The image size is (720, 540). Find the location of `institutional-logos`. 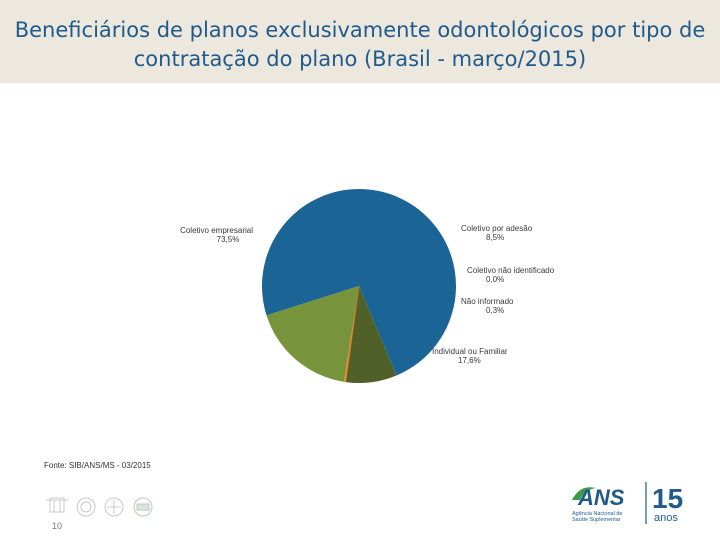

institutional-logos is located at coordinates (99, 507).